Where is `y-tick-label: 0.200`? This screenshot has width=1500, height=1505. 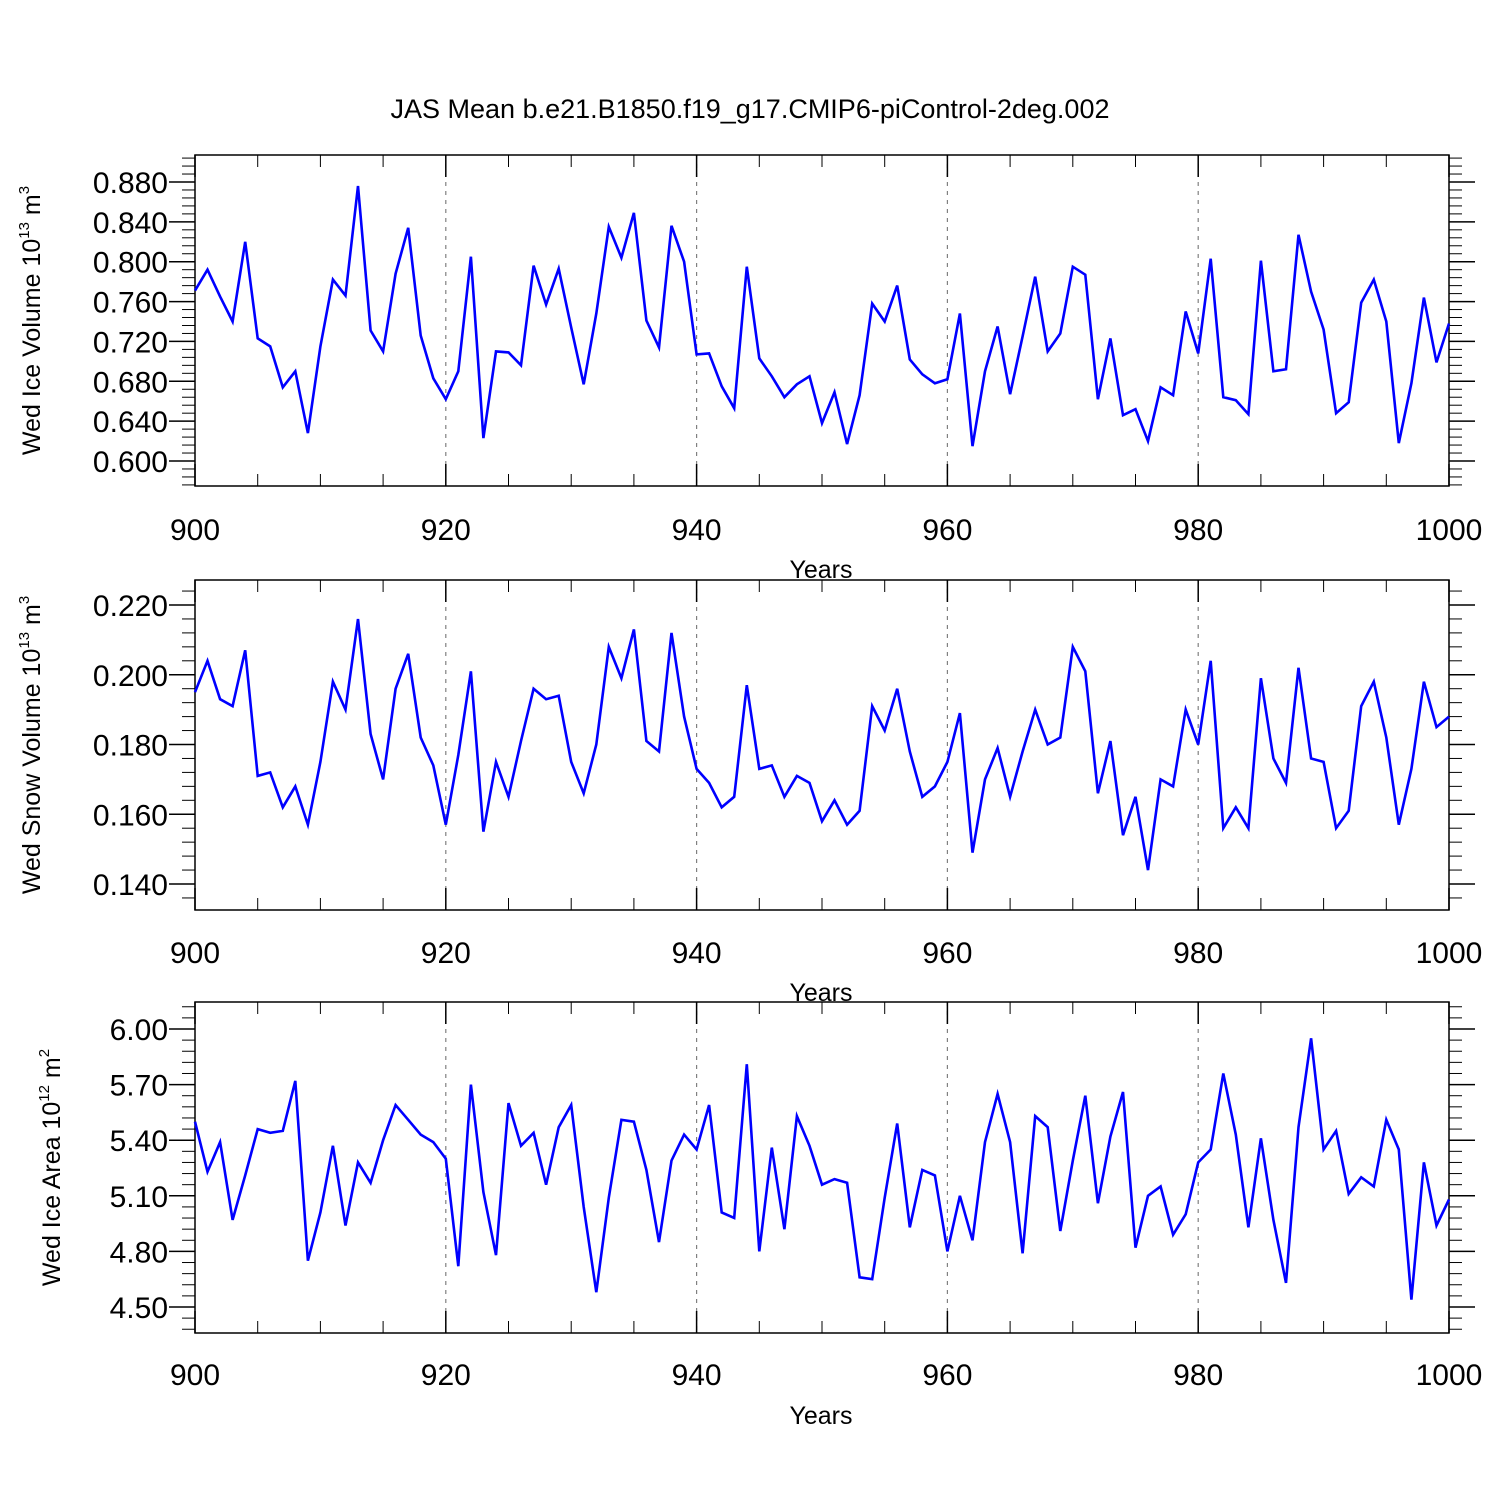 y-tick-label: 0.200 is located at coordinates (130, 676).